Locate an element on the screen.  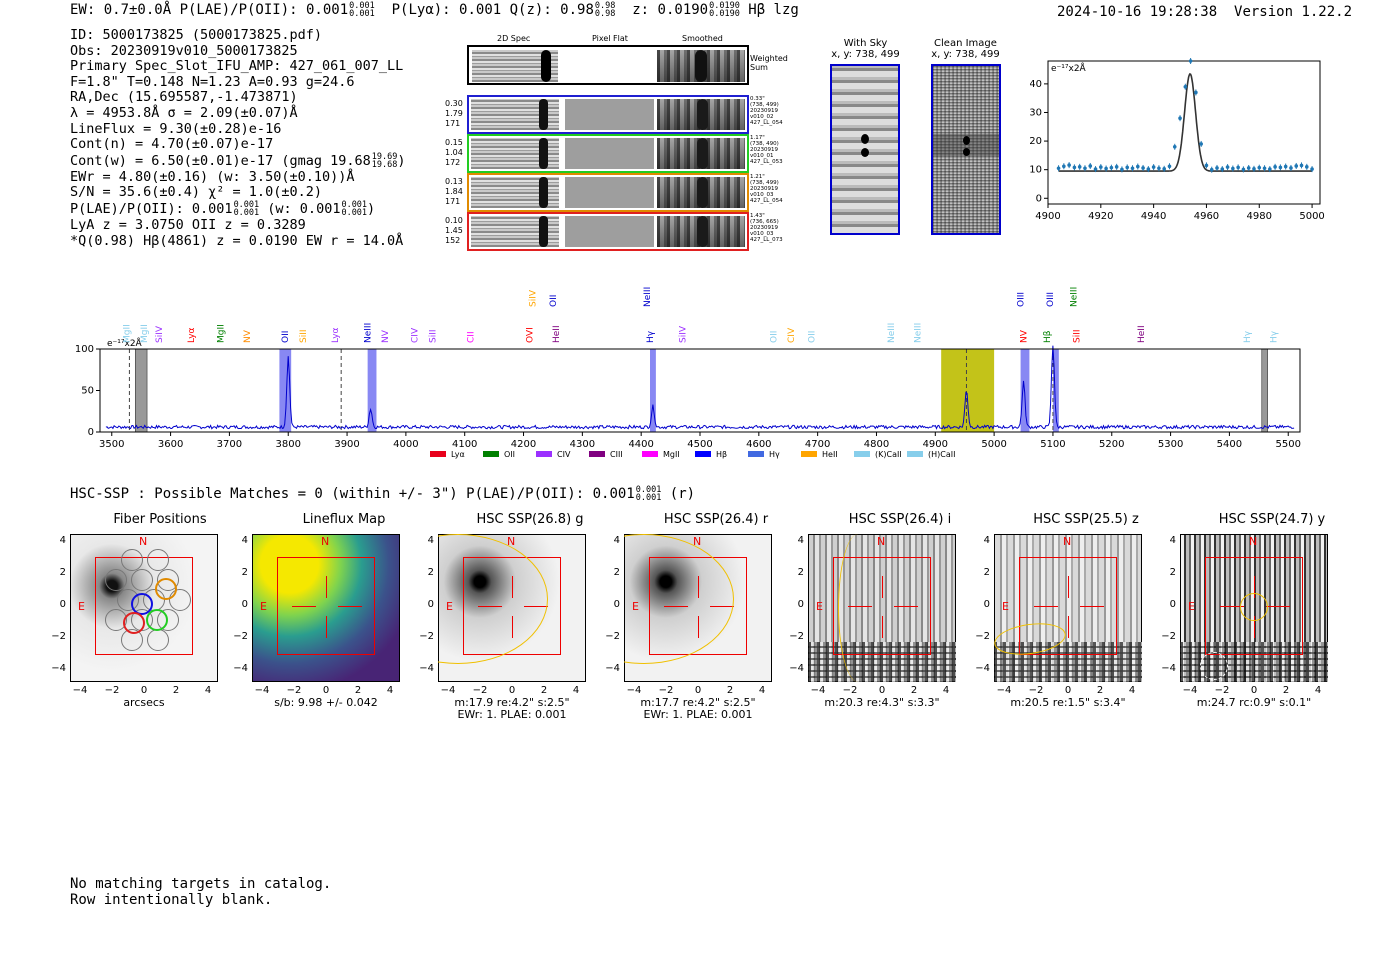
spectrum-x-tick-label: 4800 is located at coordinates (876, 444).